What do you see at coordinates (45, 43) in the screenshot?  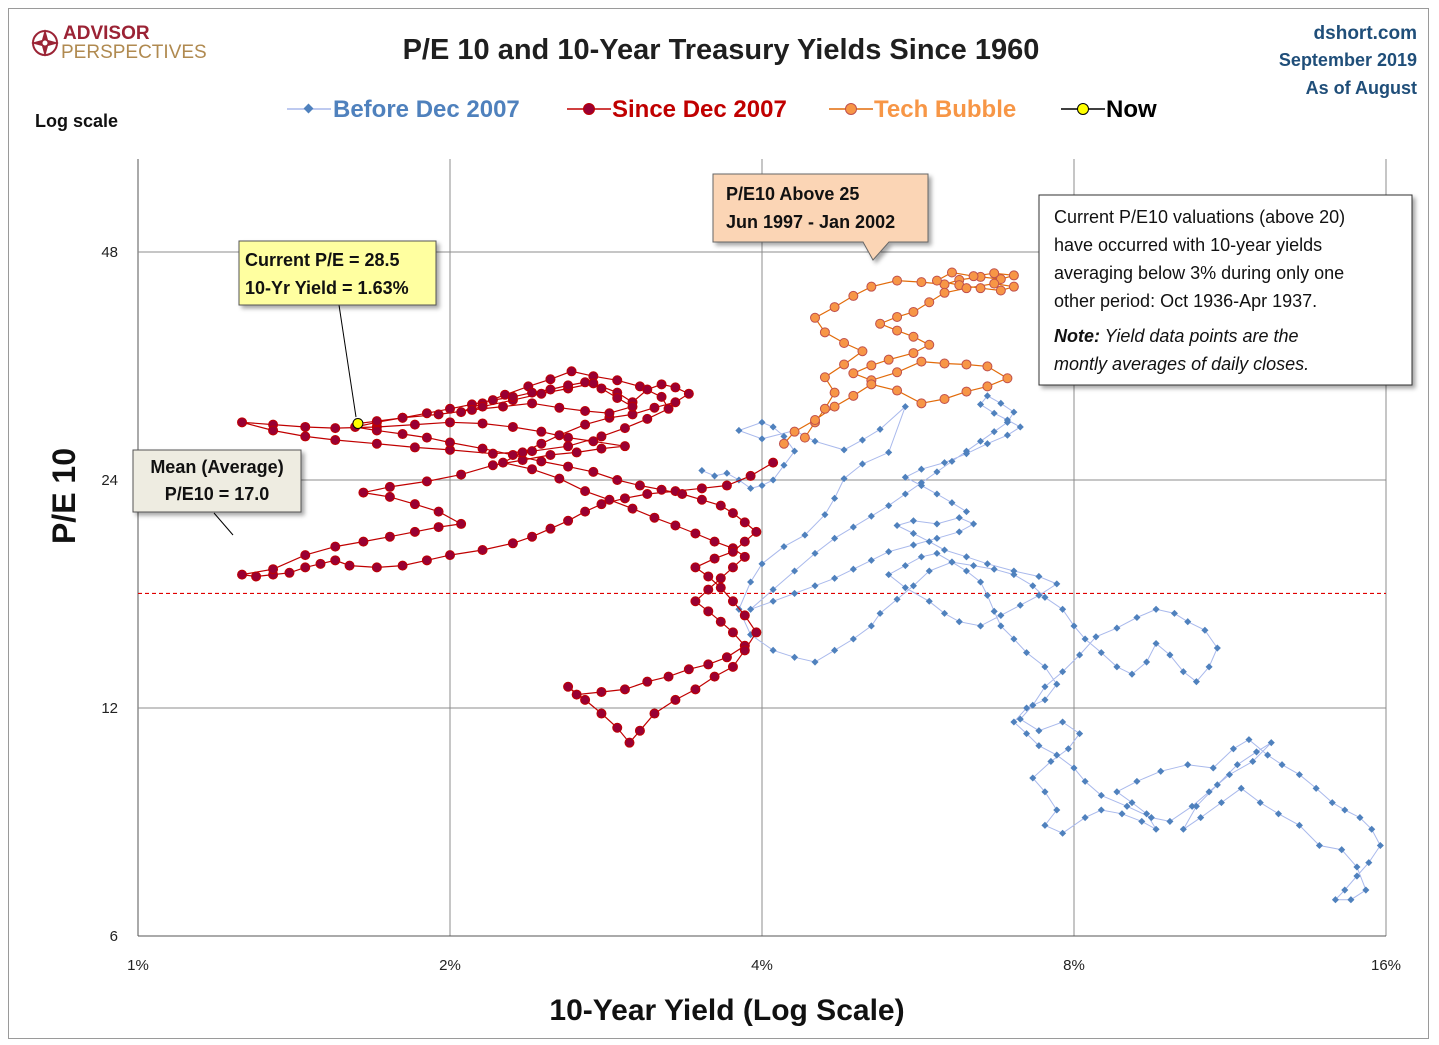 I see `compass-icon` at bounding box center [45, 43].